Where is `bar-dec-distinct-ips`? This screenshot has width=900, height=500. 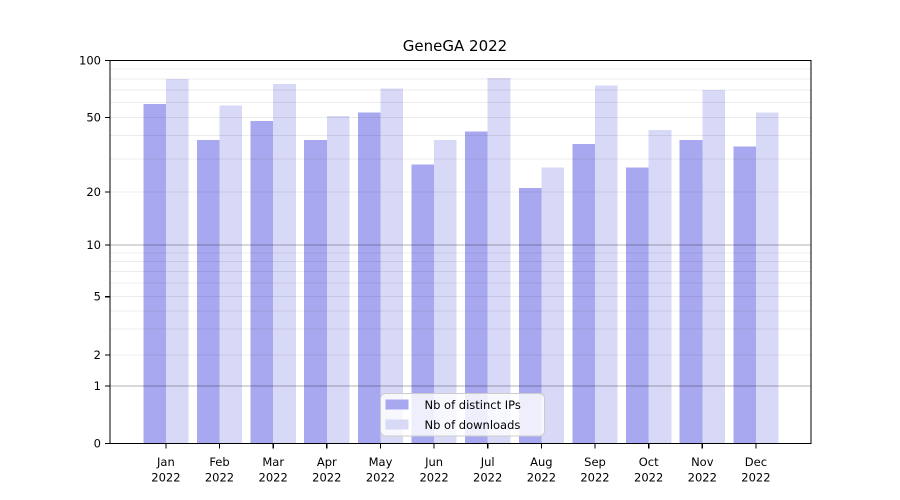
bar-dec-distinct-ips is located at coordinates (744, 295).